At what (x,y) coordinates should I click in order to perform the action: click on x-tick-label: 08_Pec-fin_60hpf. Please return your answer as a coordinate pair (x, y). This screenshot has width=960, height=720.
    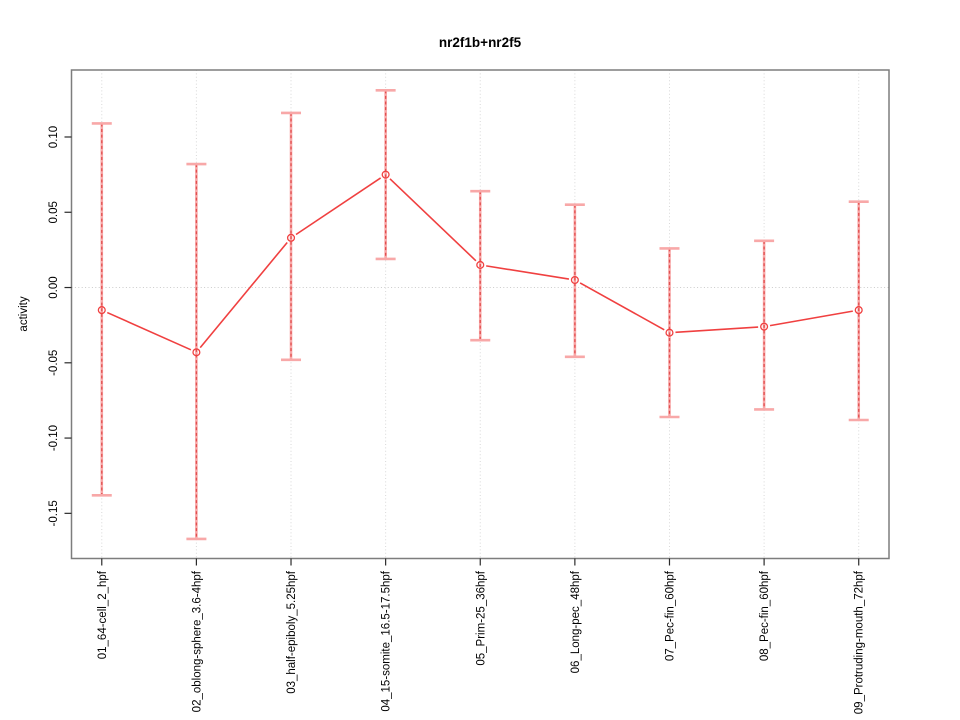
    Looking at the image, I should click on (765, 615).